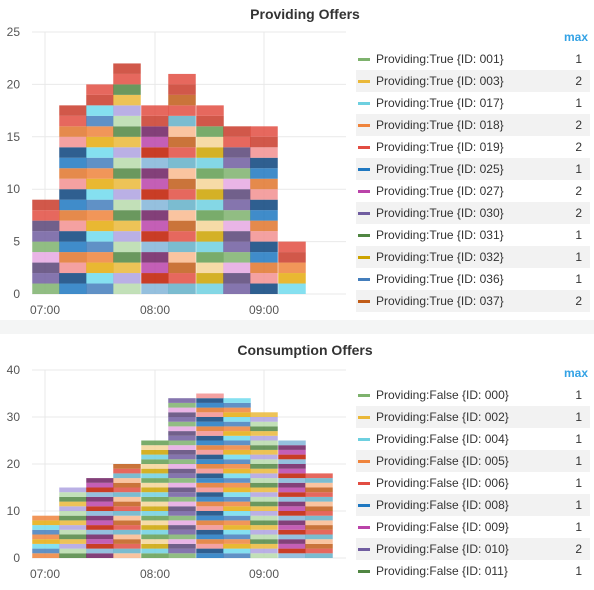 This screenshot has height=590, width=594. Describe the element at coordinates (473, 461) in the screenshot. I see `legend-item: Providing:False {ID: 005} 1` at that location.